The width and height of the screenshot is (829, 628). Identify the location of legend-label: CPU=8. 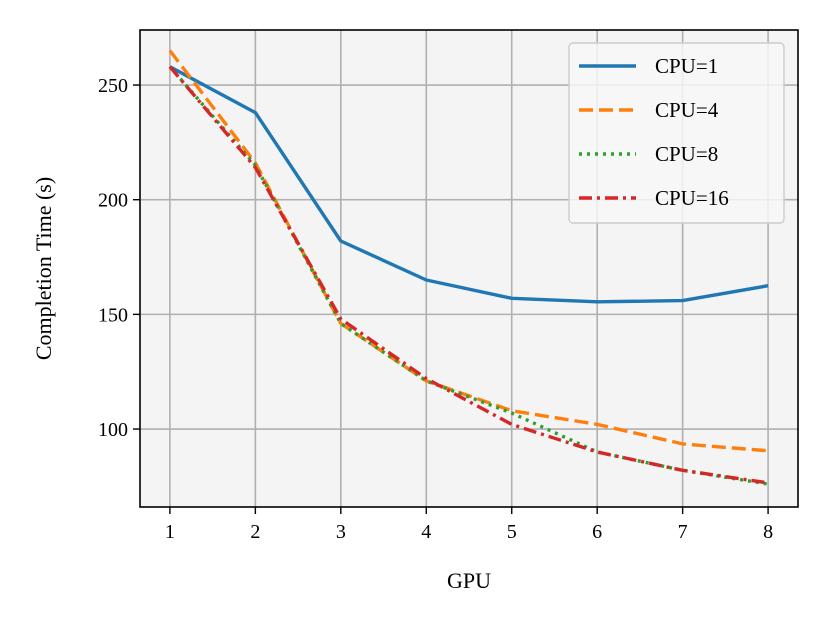
(686, 154).